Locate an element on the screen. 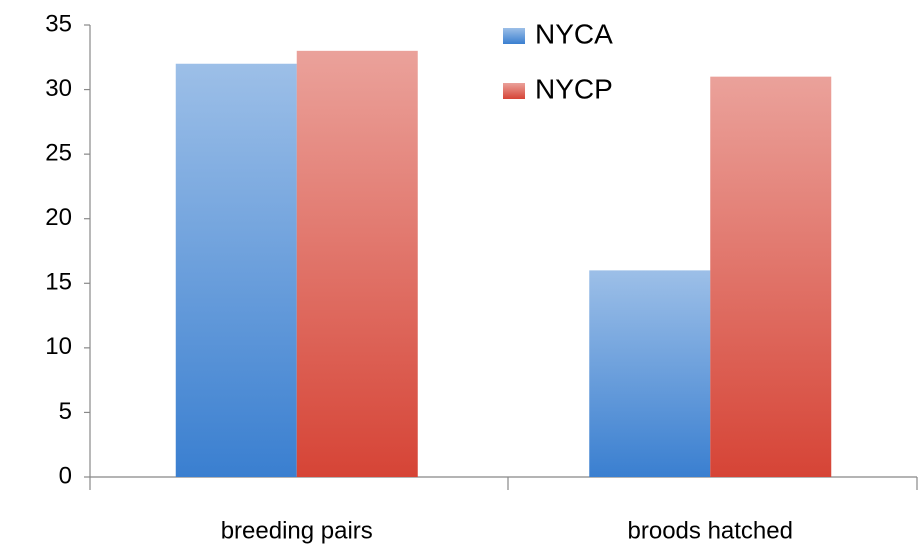  x-tick-label: breeding pairs is located at coordinates (297, 530).